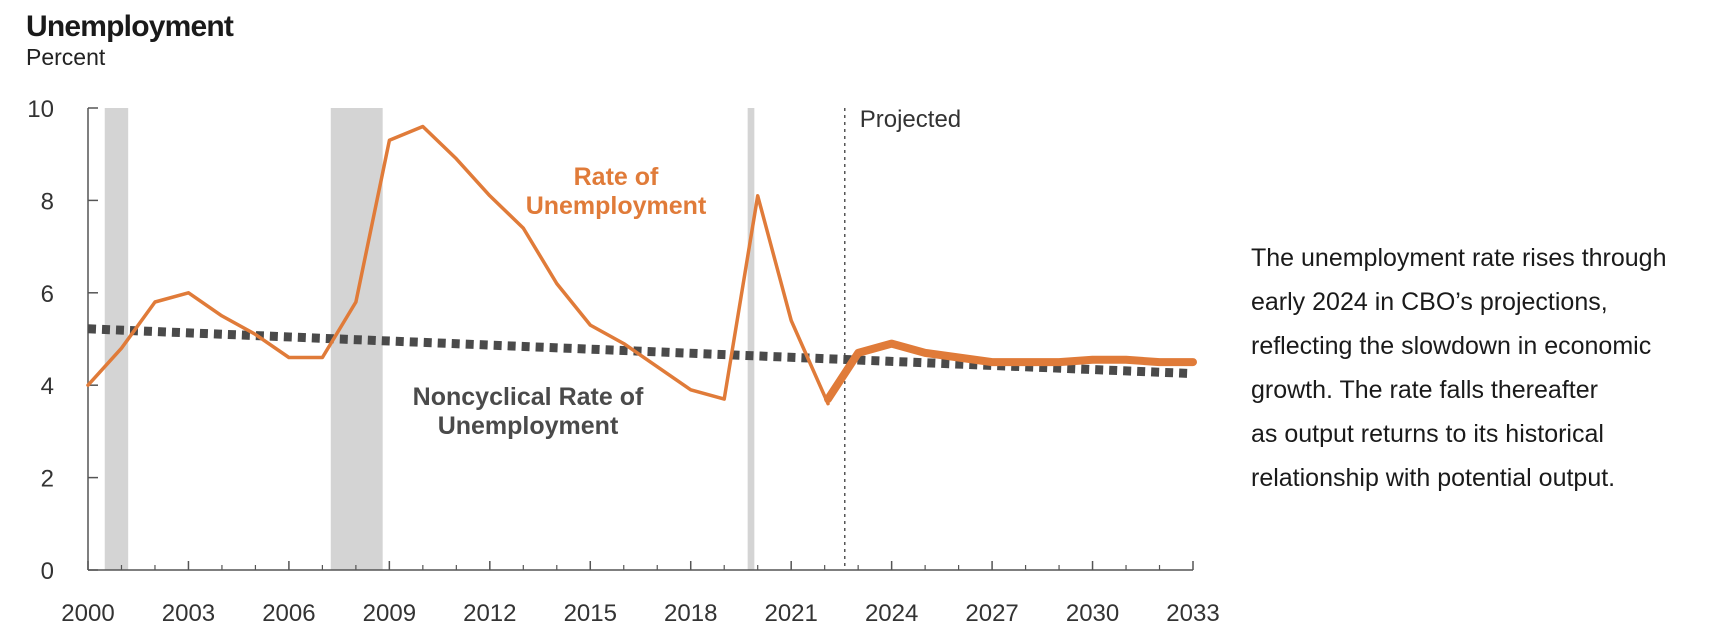 The image size is (1712, 642). What do you see at coordinates (528, 426) in the screenshot?
I see `noncyclical-rate-label-line-2: Unemployment` at bounding box center [528, 426].